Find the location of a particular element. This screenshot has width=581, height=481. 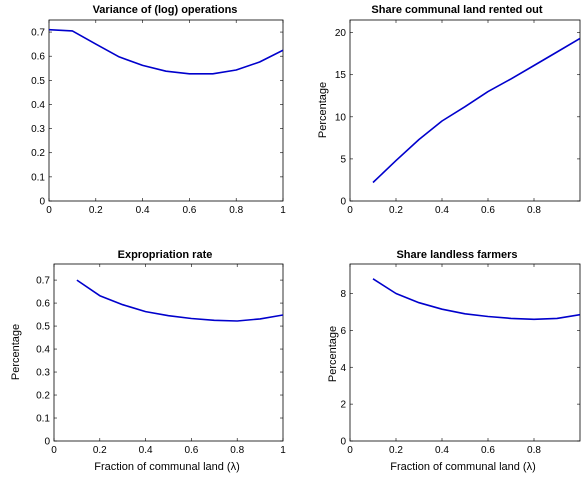

y-tick-label: 2 is located at coordinates (343, 405).